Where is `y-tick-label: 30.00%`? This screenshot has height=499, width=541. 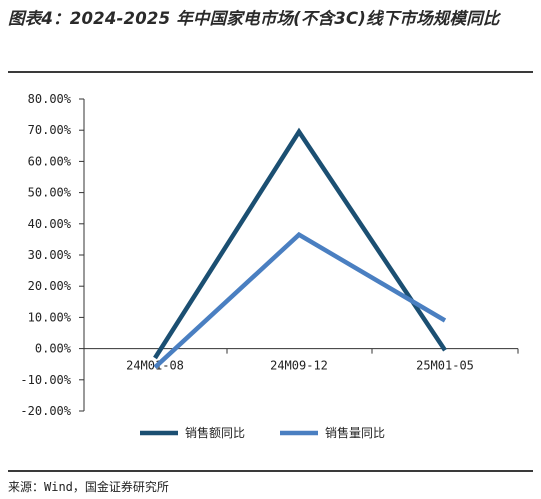 y-tick-label: 30.00% is located at coordinates (50, 255).